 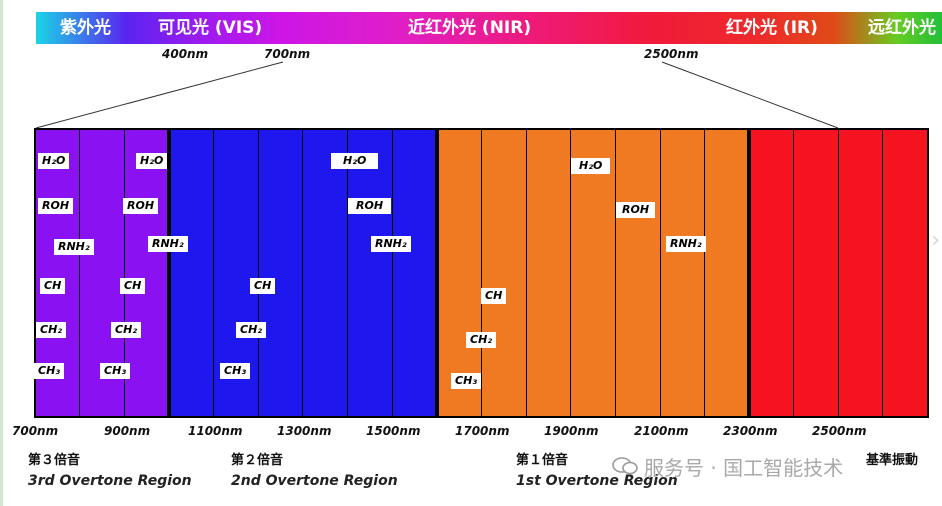 I want to click on second-overtone-en: 2nd Overtone Region, so click(x=314, y=481).